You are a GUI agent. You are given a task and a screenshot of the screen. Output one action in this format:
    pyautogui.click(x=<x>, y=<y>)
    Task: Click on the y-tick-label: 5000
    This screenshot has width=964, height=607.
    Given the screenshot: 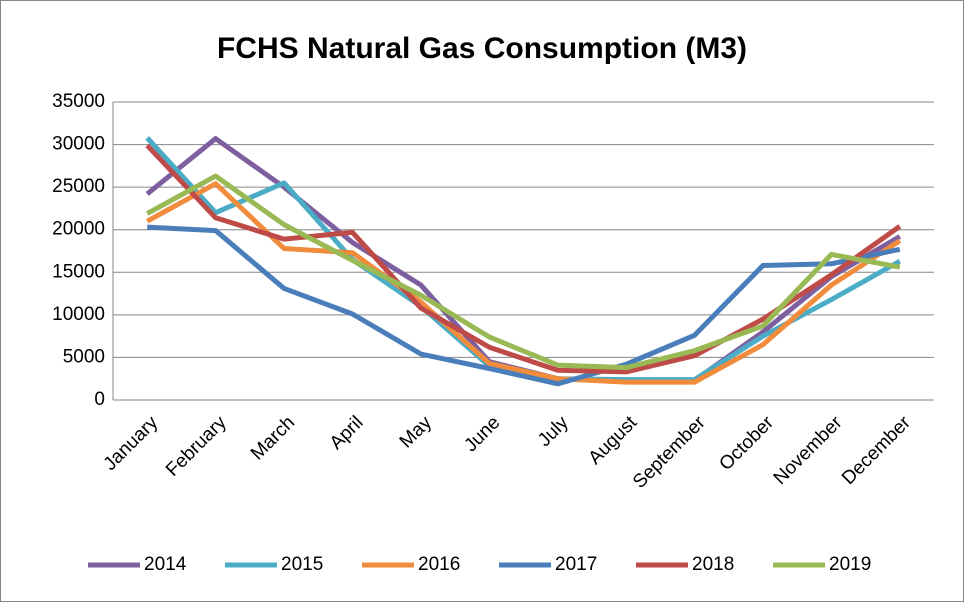 What is the action you would take?
    pyautogui.click(x=84, y=356)
    